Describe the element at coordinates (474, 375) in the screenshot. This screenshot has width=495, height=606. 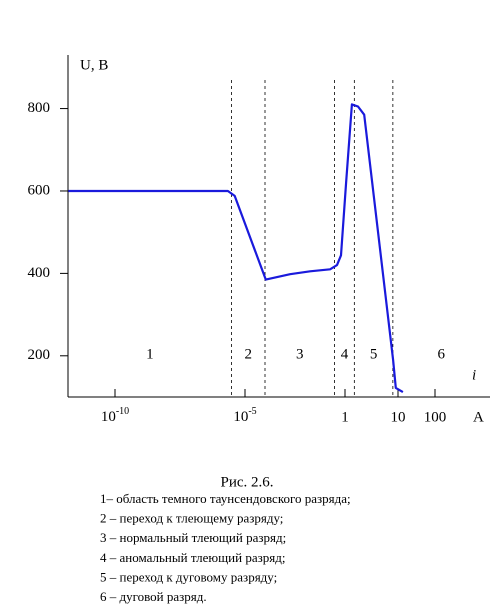
I see `curve-label: i` at that location.